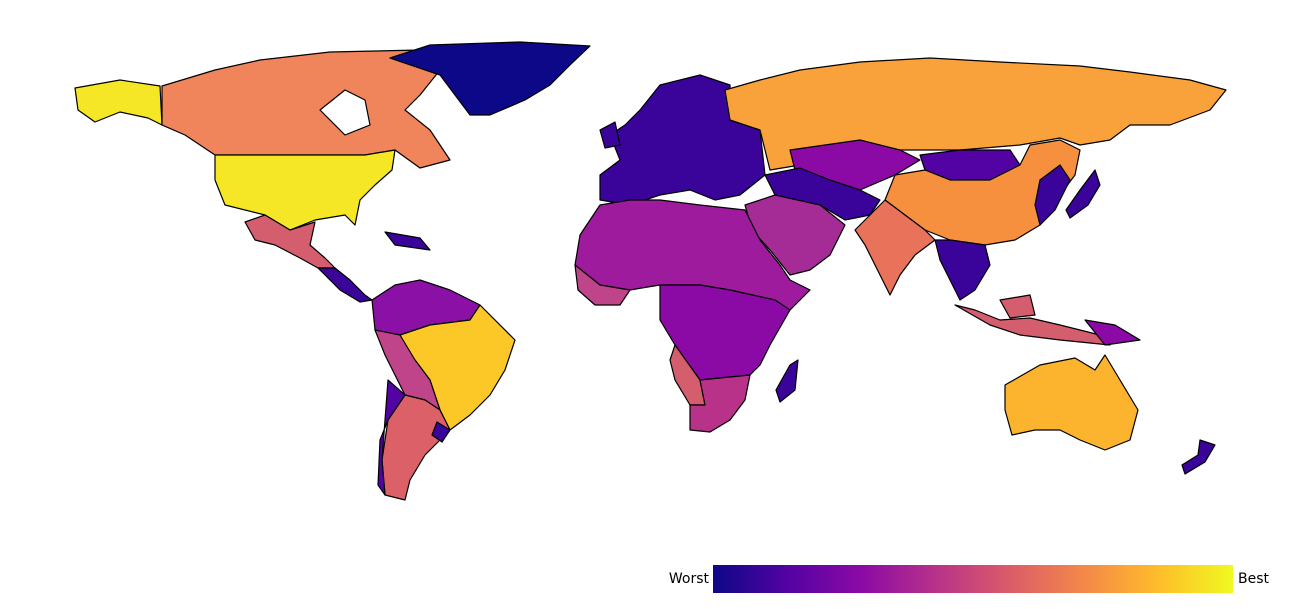  Describe the element at coordinates (689, 579) in the screenshot. I see `legend-low-label: Worst` at that location.